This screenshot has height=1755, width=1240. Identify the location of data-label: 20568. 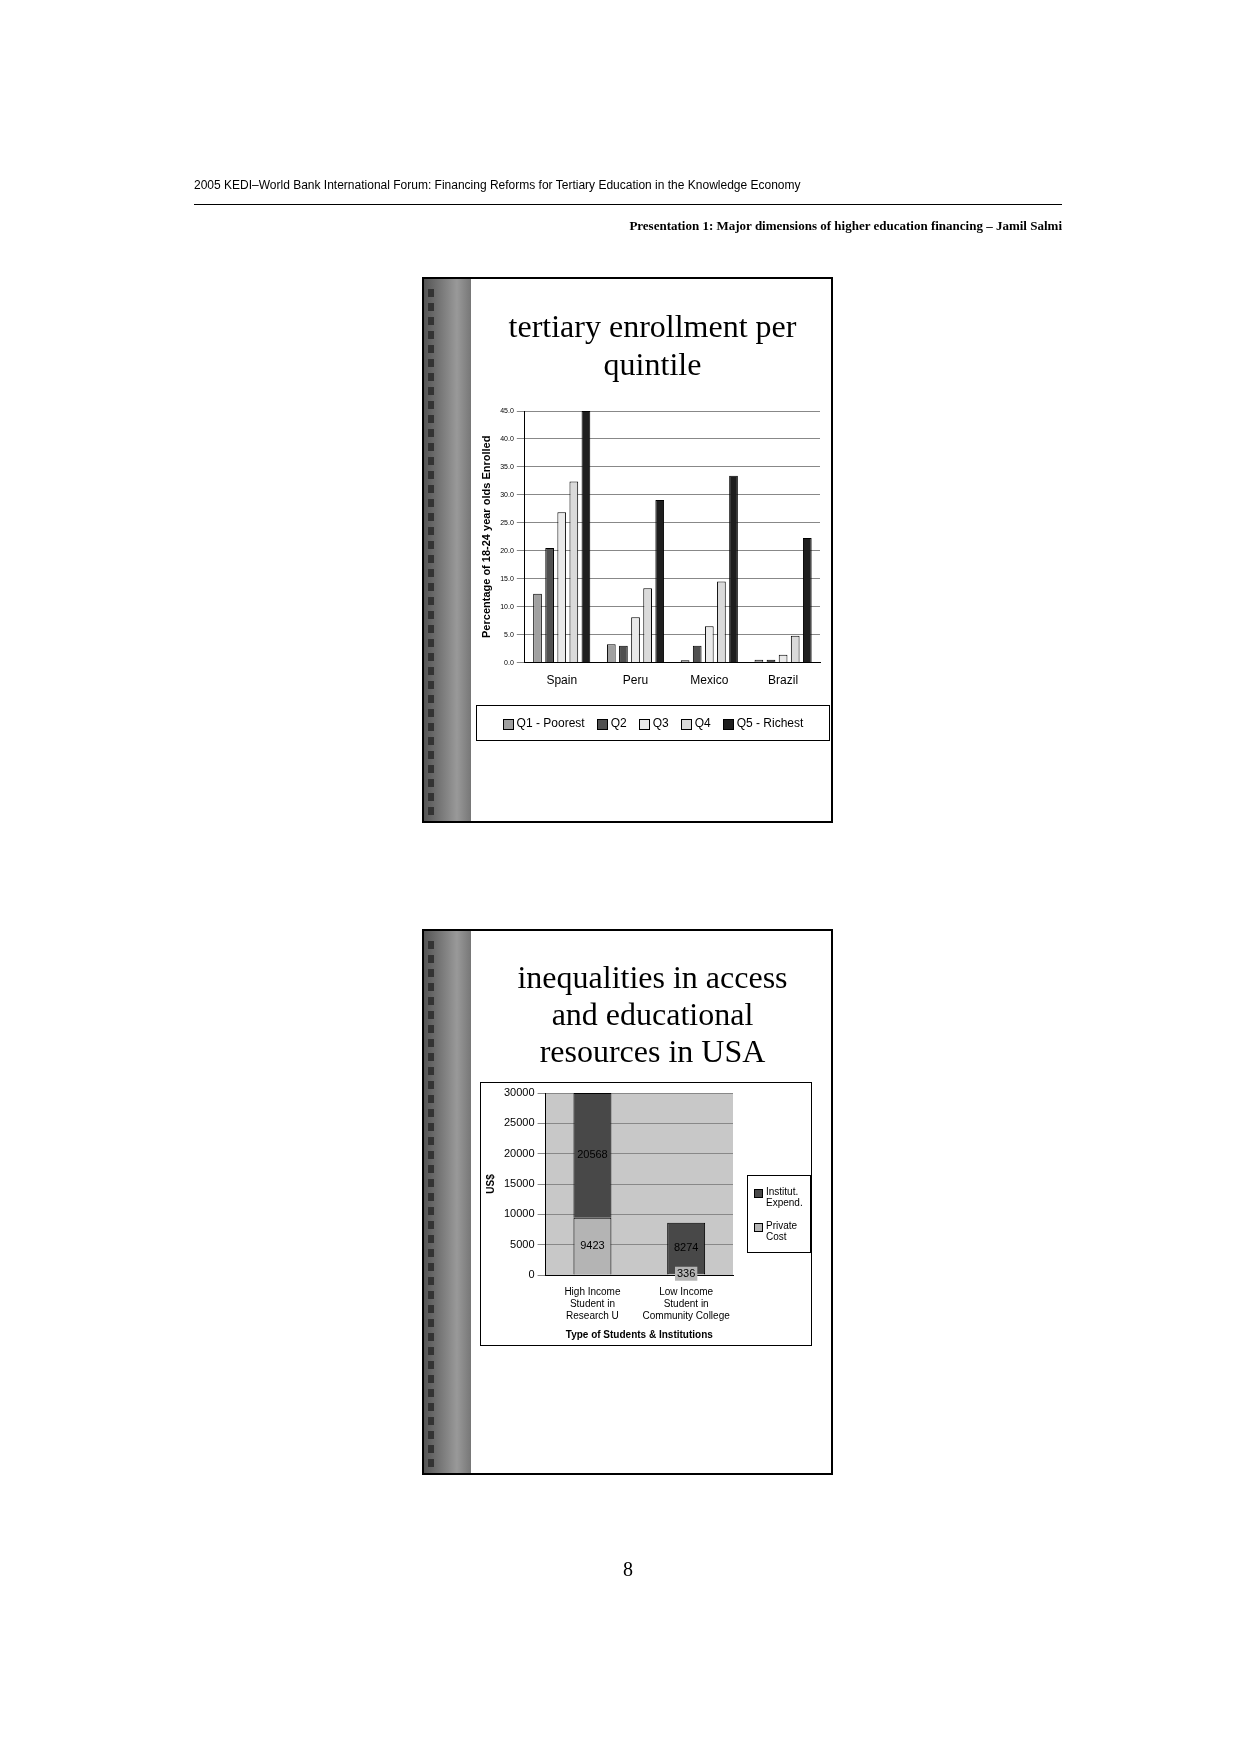
(592, 1154).